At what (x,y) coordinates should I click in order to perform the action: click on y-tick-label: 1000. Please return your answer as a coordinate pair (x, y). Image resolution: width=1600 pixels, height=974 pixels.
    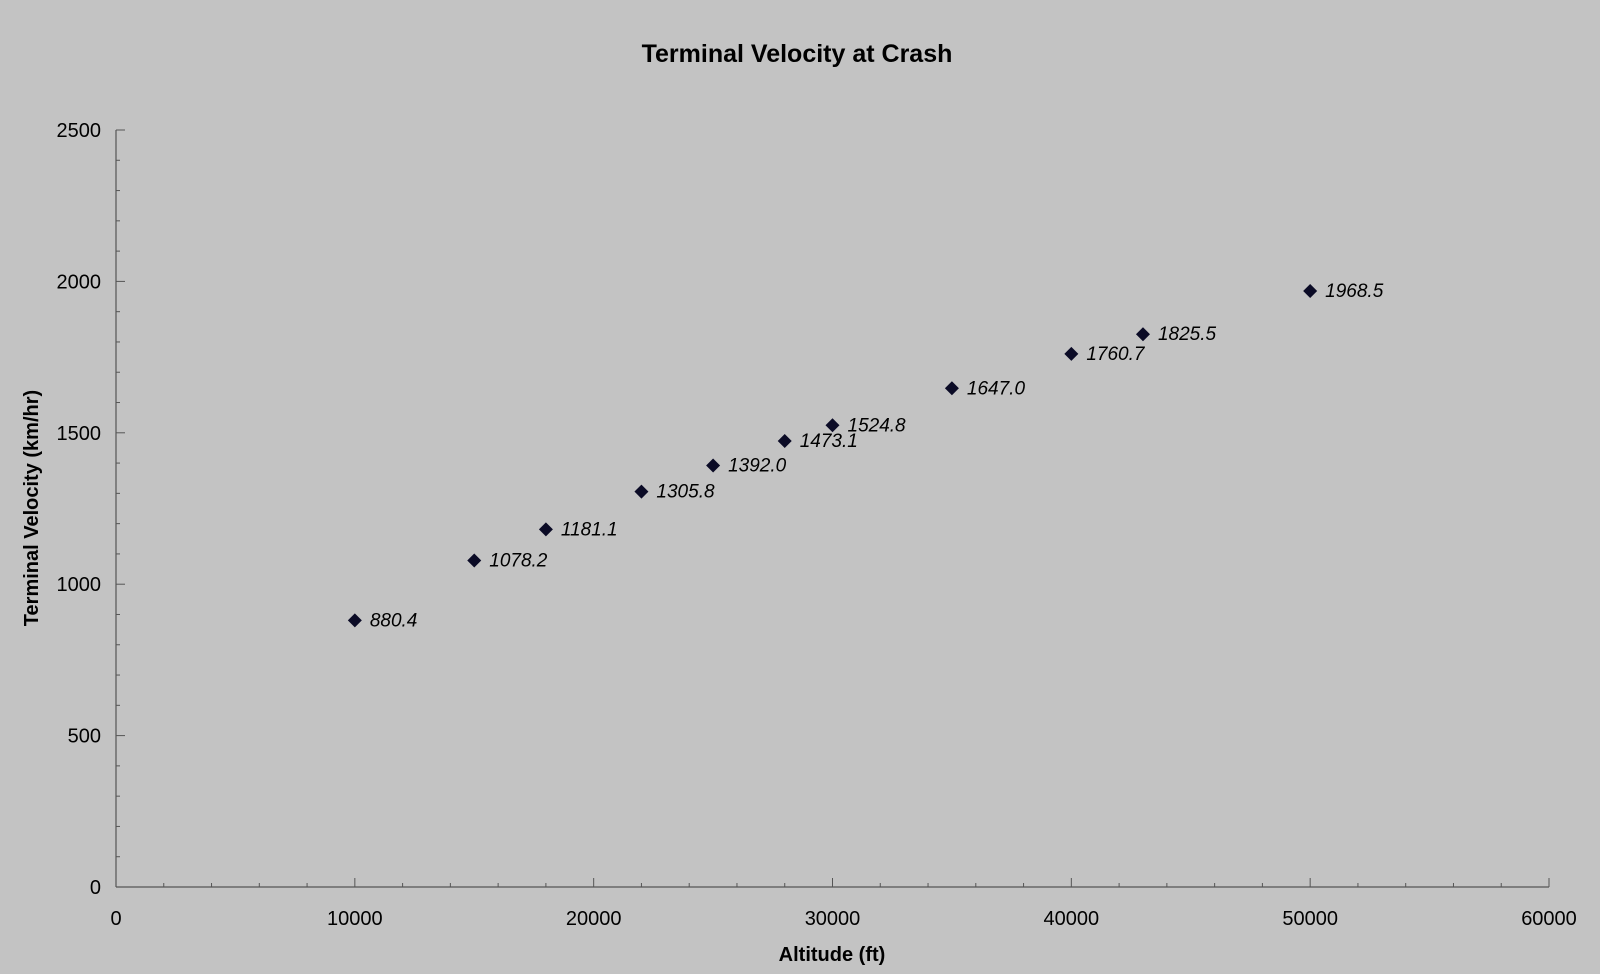
    Looking at the image, I should click on (79, 585).